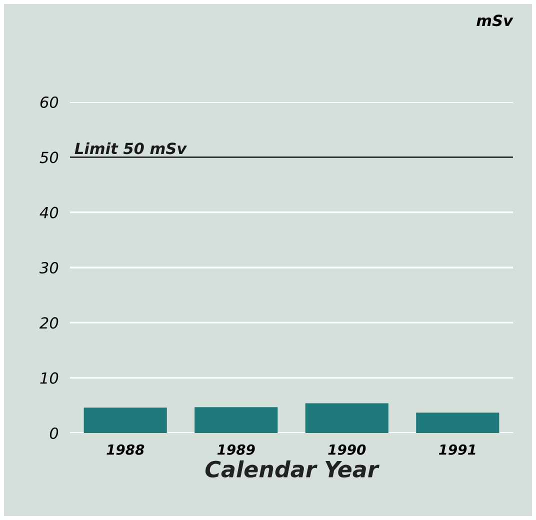 This screenshot has height=520, width=536. I want to click on x-axis-title: Calendar Year, so click(292, 469).